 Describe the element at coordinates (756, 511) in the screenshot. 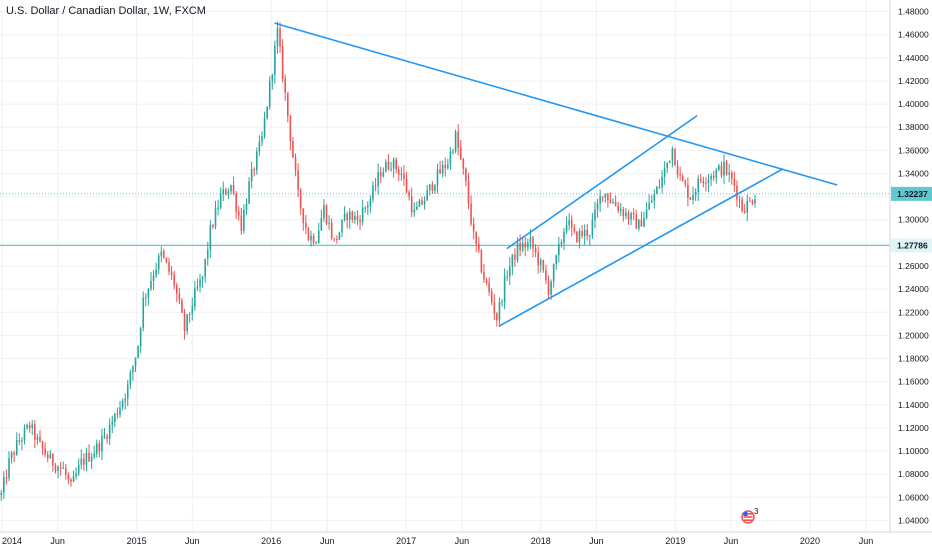

I see `event-count: 3` at that location.